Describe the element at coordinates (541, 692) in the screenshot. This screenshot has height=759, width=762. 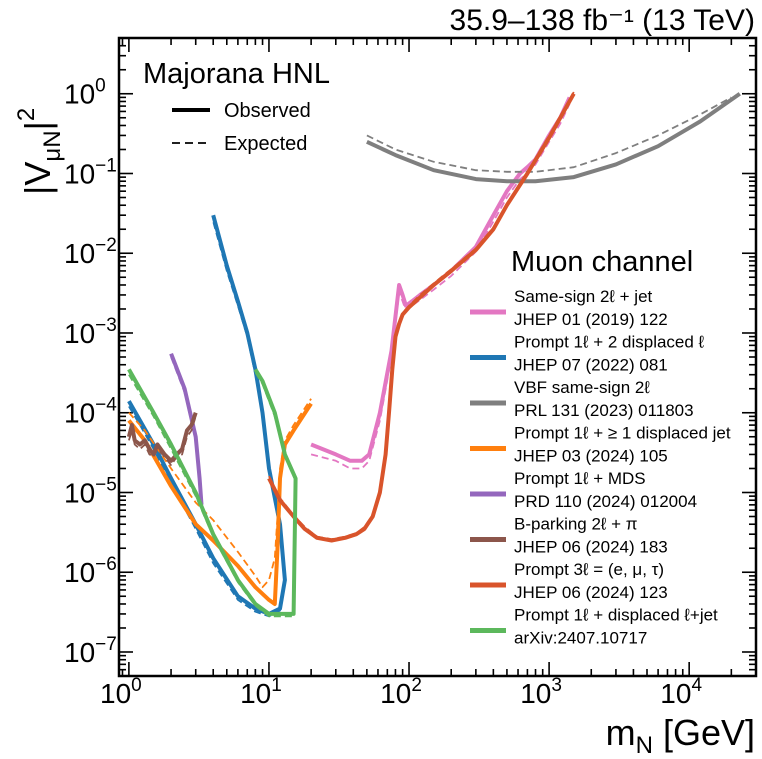
I see `x-tick-label: 10³` at that location.